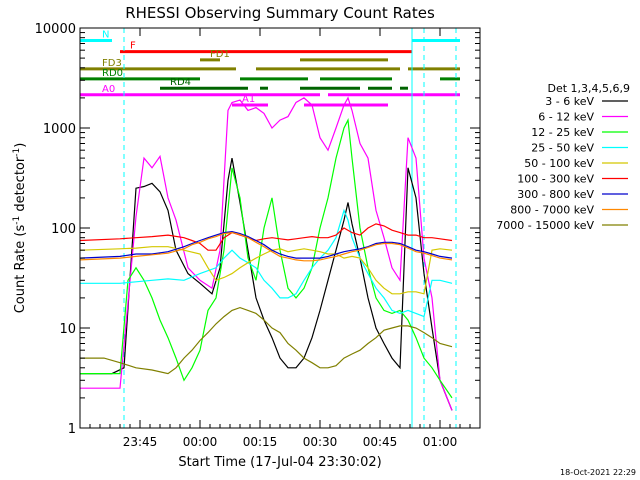 The image size is (640, 480). What do you see at coordinates (569, 101) in the screenshot?
I see `legend-label-0: 3 - 6 keV` at bounding box center [569, 101].